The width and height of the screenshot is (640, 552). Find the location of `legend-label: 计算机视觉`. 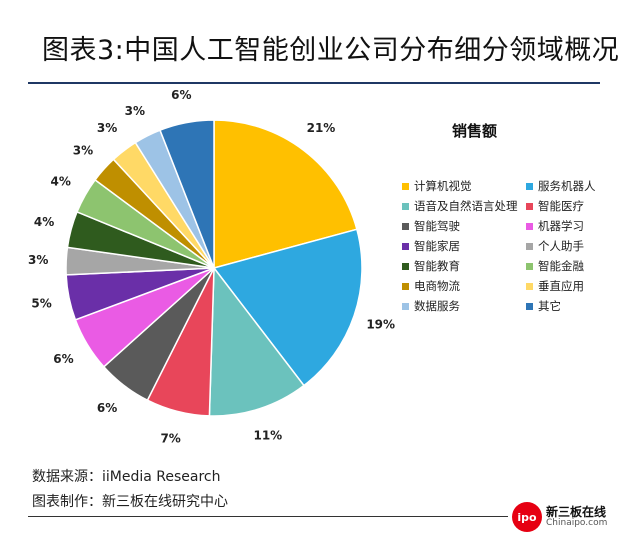

legend-label: 计算机视觉 is located at coordinates (443, 186).